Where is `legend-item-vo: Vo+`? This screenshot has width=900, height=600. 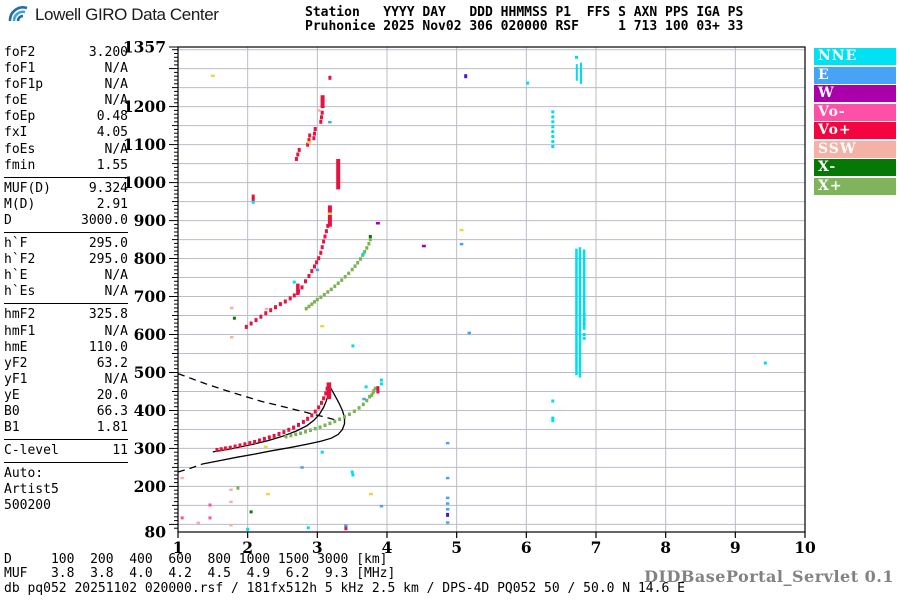 legend-item-vo: Vo+ is located at coordinates (855, 130).